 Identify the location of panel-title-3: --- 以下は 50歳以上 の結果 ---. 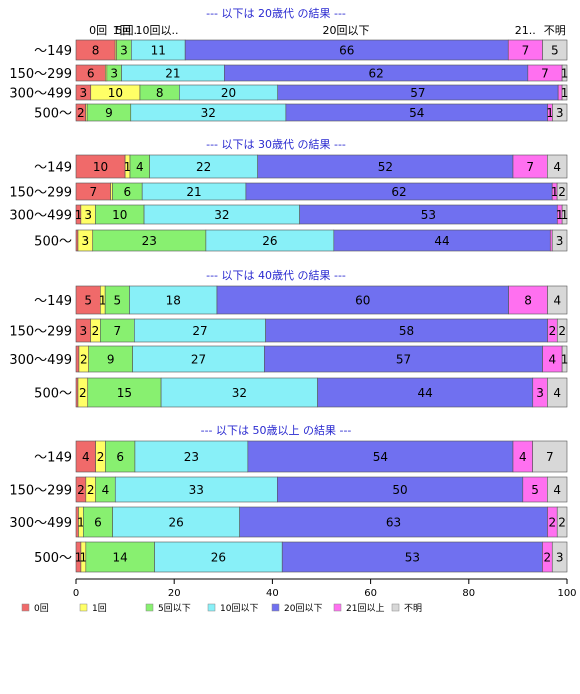
(276, 430).